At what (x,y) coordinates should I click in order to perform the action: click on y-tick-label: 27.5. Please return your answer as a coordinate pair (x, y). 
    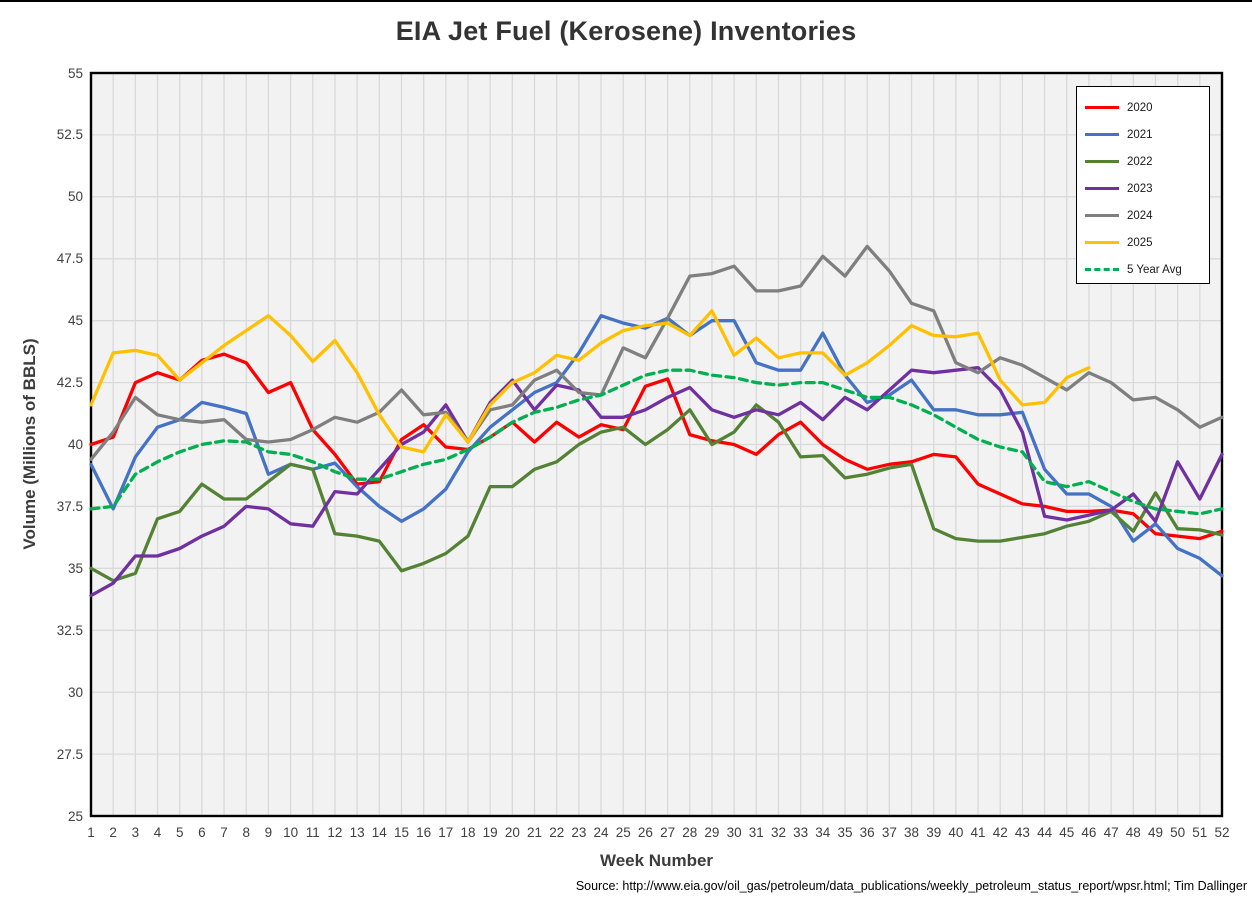
    Looking at the image, I should click on (69, 754).